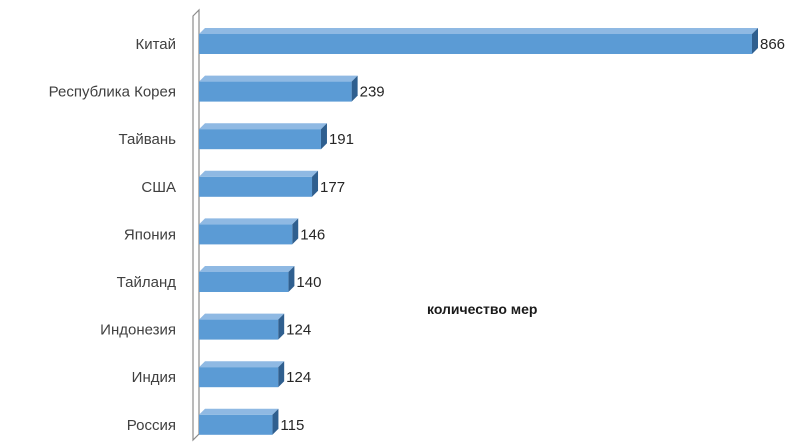 This screenshot has height=445, width=796. What do you see at coordinates (148, 139) in the screenshot?
I see `category-label: Тайвань` at bounding box center [148, 139].